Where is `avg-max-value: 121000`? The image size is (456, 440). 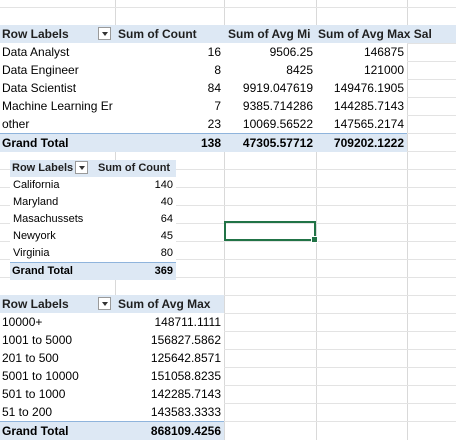 avg-max-value: 121000 is located at coordinates (361, 70).